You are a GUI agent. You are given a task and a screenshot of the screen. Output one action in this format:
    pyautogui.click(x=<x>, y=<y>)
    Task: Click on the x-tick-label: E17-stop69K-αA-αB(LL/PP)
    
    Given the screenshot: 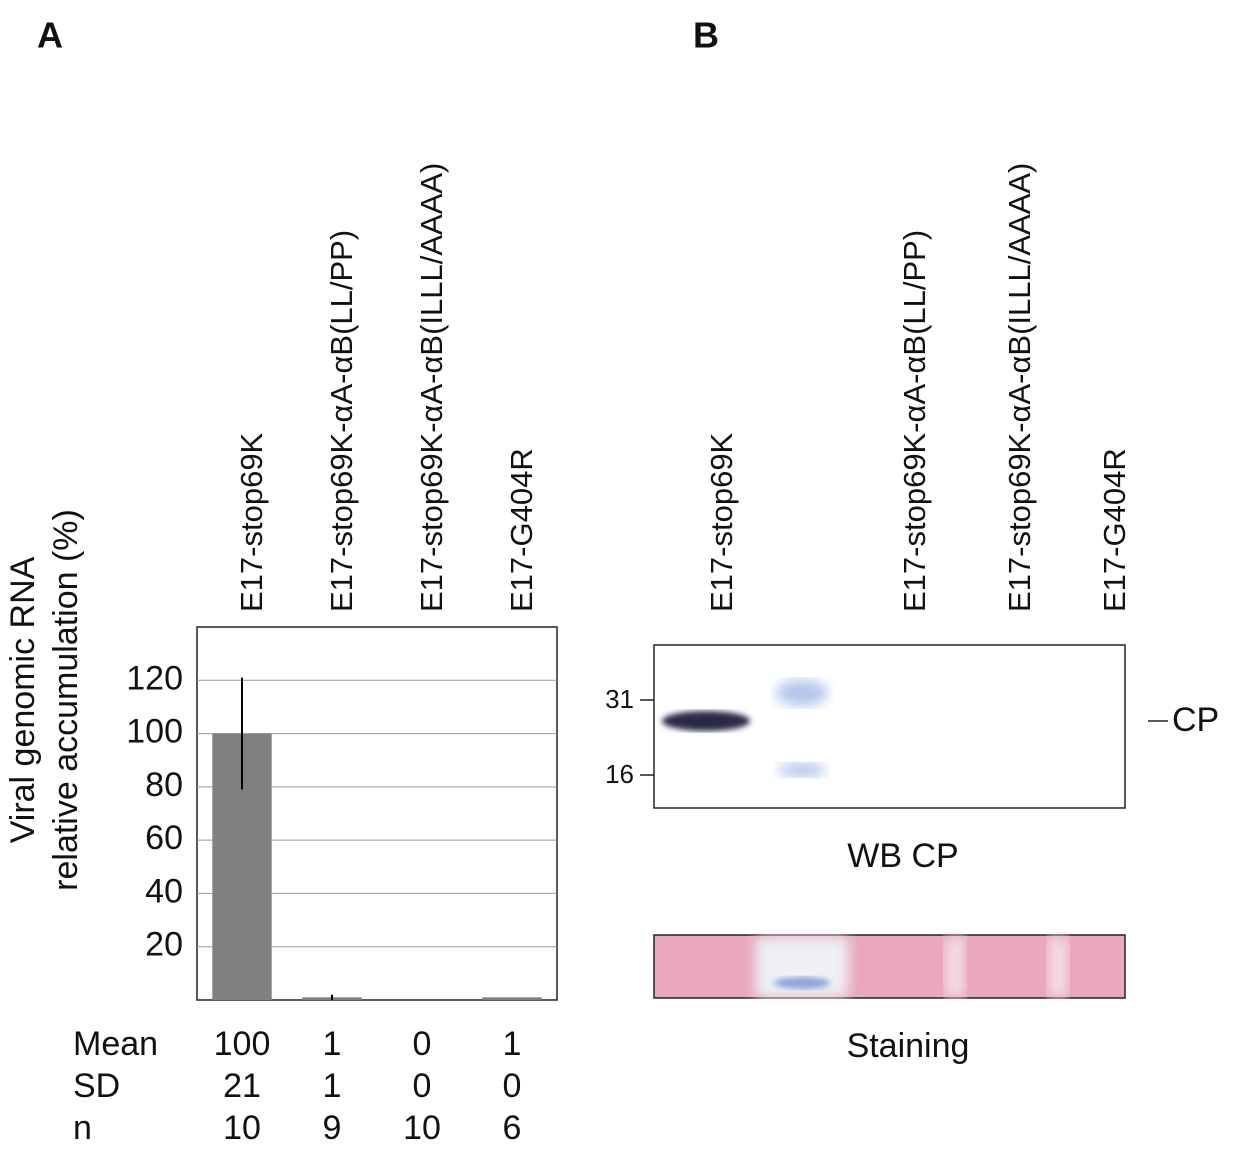 What is the action you would take?
    pyautogui.click(x=341, y=421)
    